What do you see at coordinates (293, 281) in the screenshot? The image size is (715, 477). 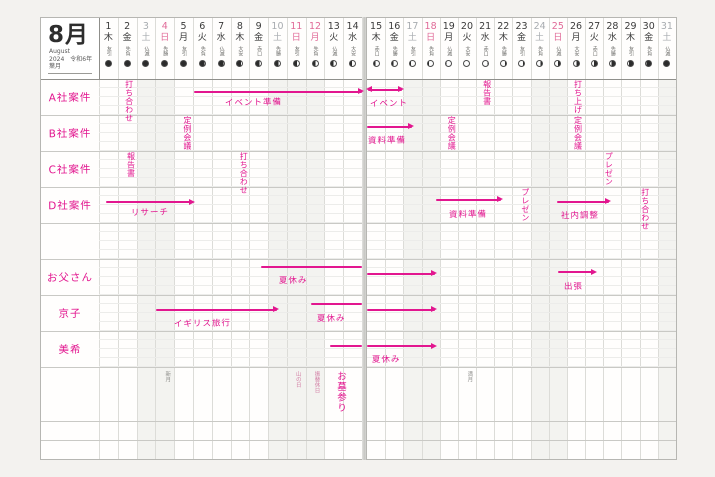 I see `task-label: 夏休み` at bounding box center [293, 281].